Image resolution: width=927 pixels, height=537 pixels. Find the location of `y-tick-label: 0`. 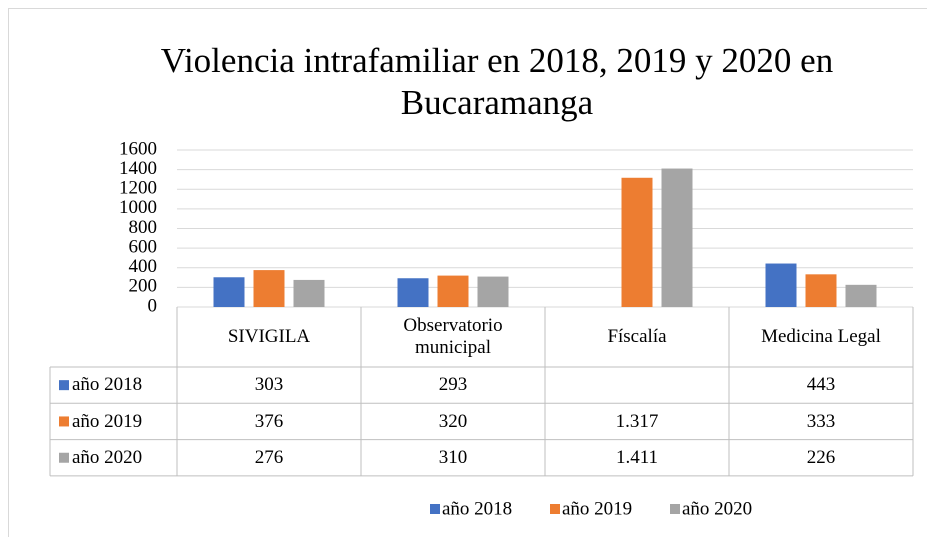

y-tick-label: 0 is located at coordinates (153, 305).